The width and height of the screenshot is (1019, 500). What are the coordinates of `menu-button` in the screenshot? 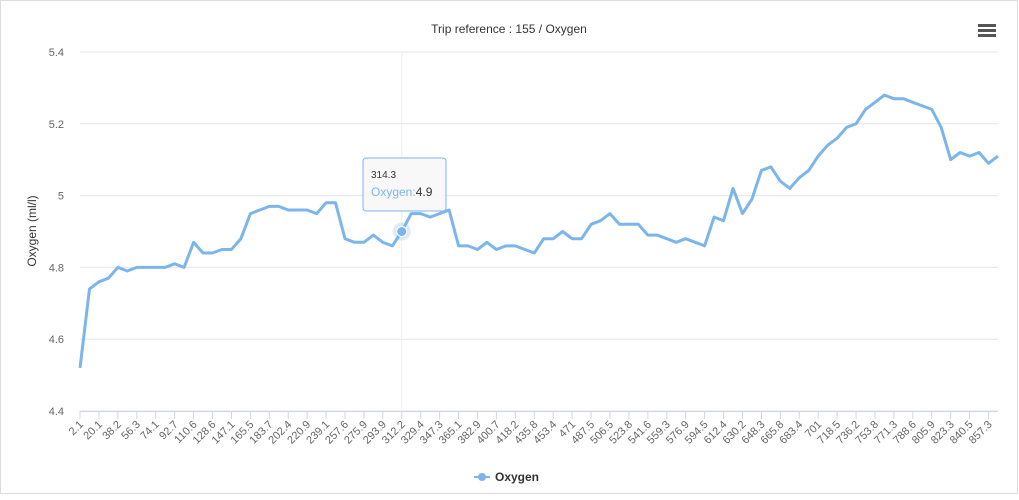 It's located at (987, 30).